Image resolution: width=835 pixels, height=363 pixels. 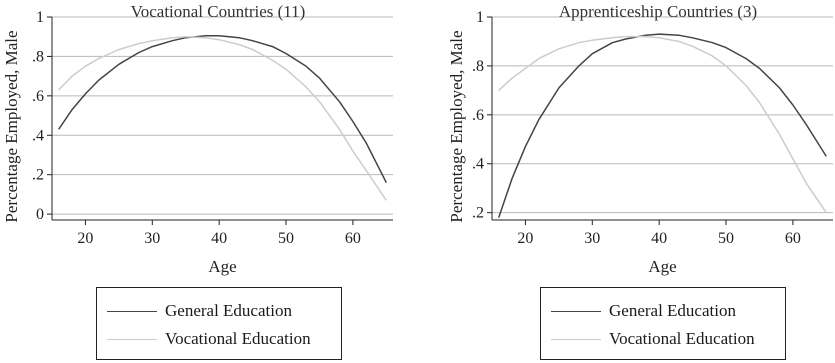 What do you see at coordinates (40, 214) in the screenshot?
I see `y-tick-label: 0` at bounding box center [40, 214].